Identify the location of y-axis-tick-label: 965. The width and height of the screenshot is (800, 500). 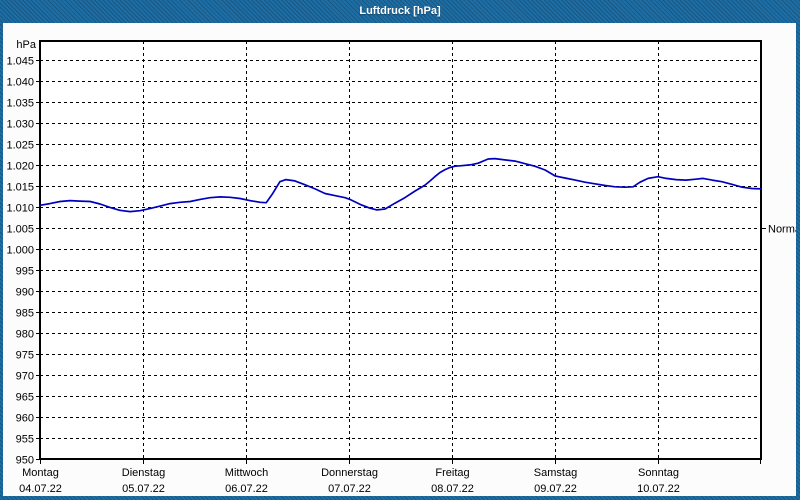
(25, 398).